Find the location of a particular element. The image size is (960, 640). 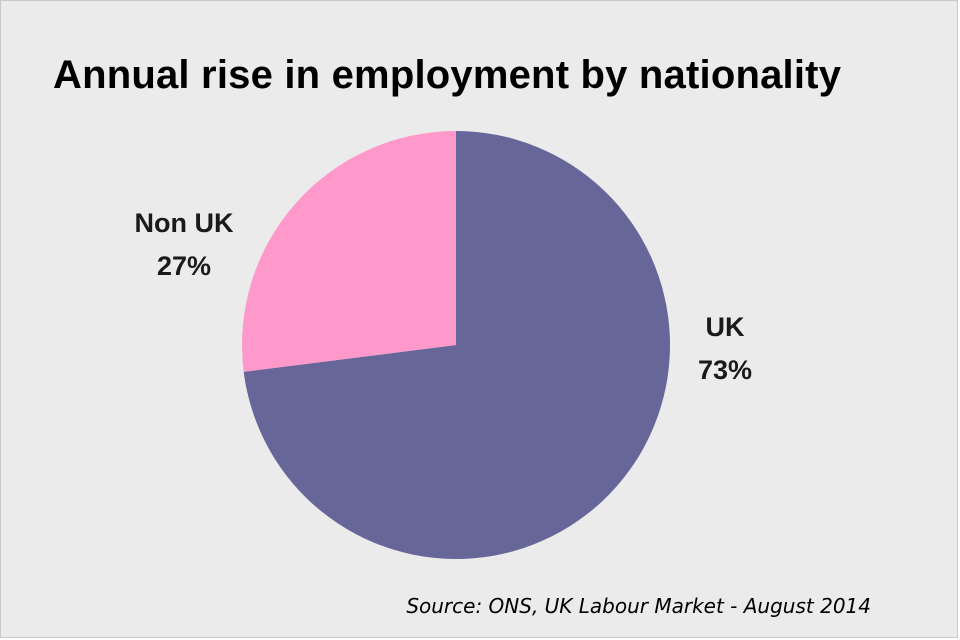

pie-slice-non-uk is located at coordinates (349, 251).